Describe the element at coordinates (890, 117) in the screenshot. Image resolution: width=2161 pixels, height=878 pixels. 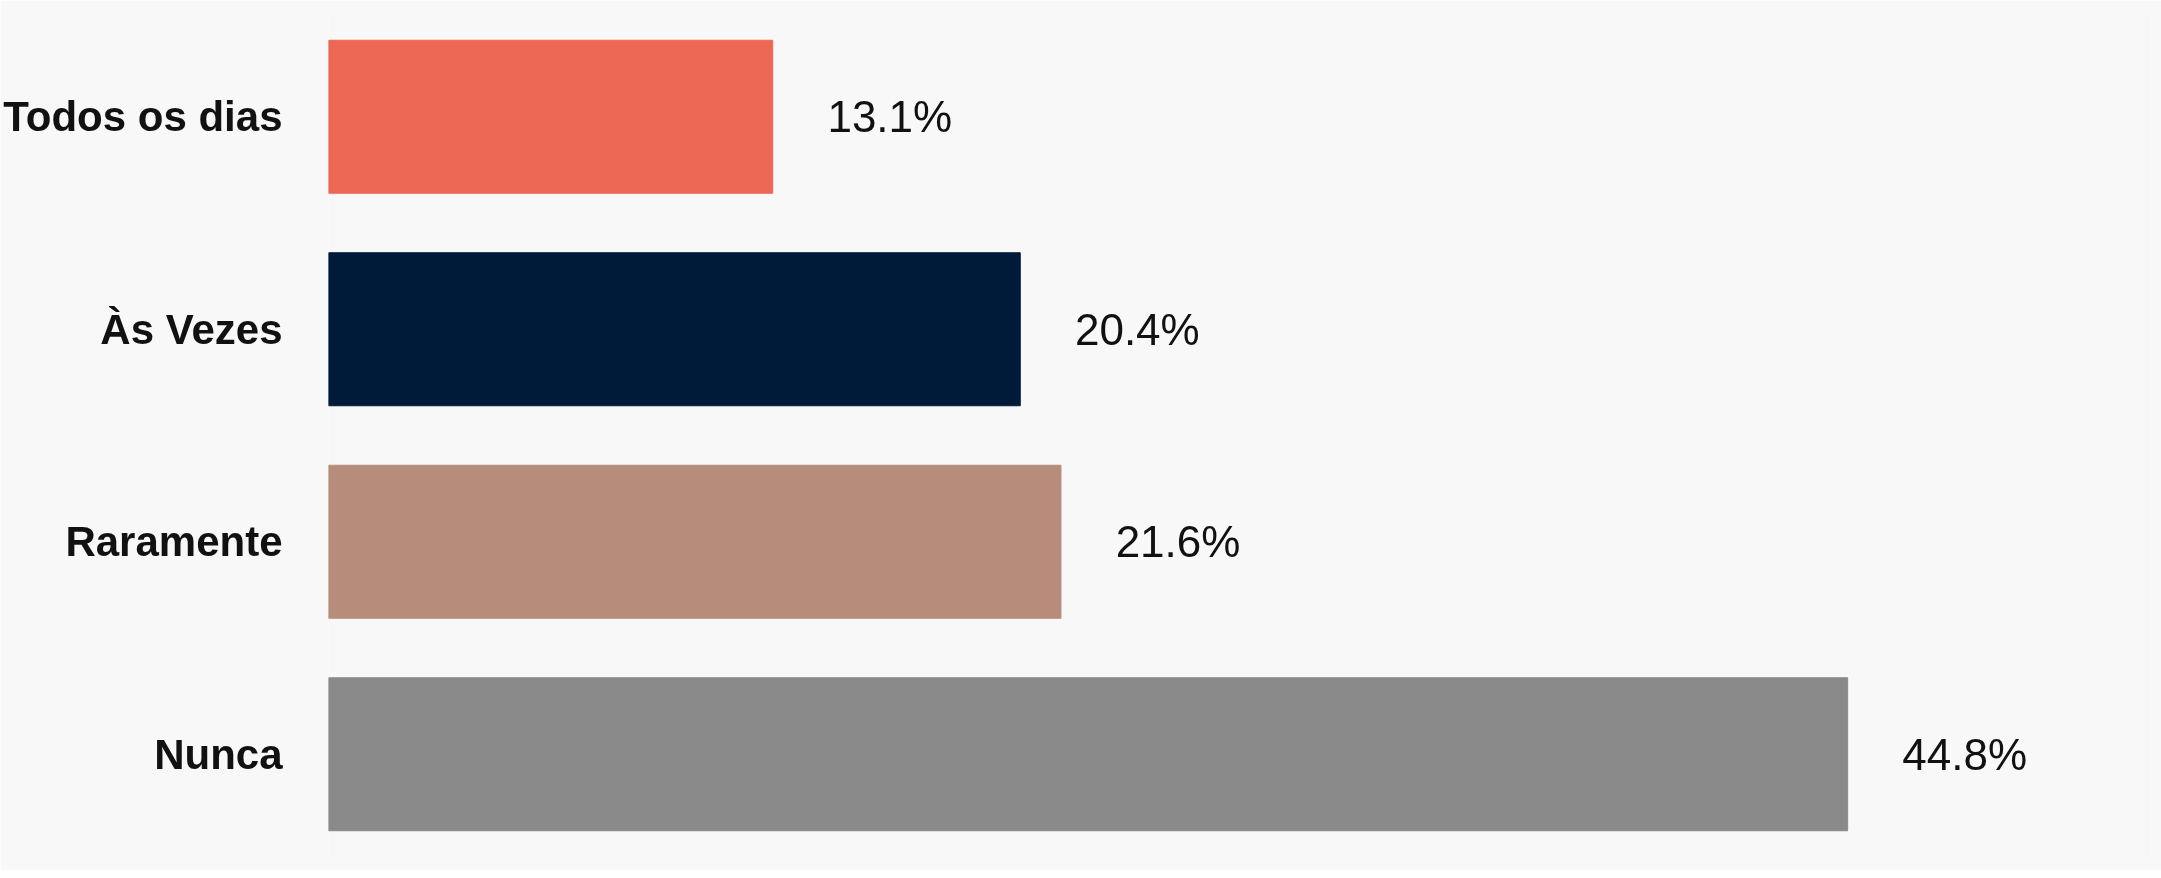
I see `data-label: 13.1%` at that location.